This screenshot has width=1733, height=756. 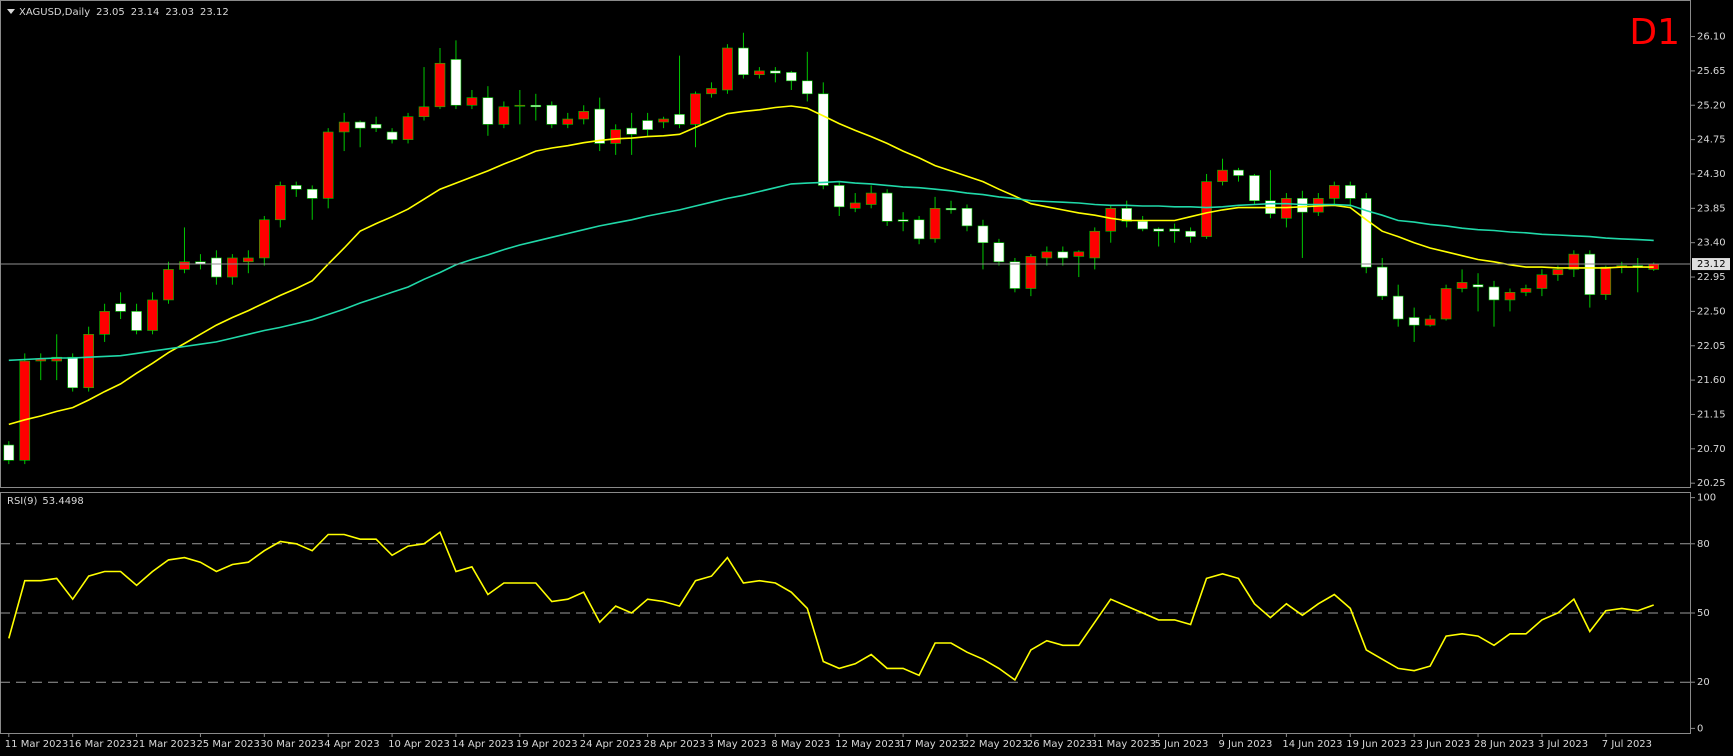 I want to click on indicator-title: RSI(9) 53.4498, so click(x=45, y=501).